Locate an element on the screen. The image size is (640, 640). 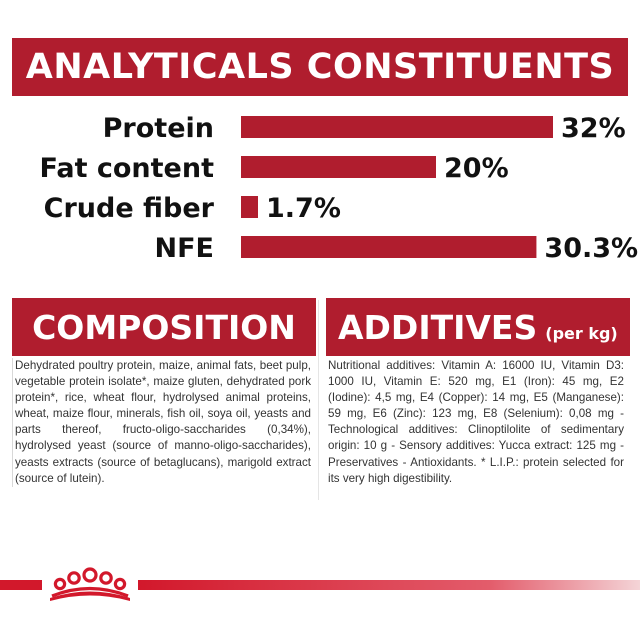
crown-icon is located at coordinates (90, 584).